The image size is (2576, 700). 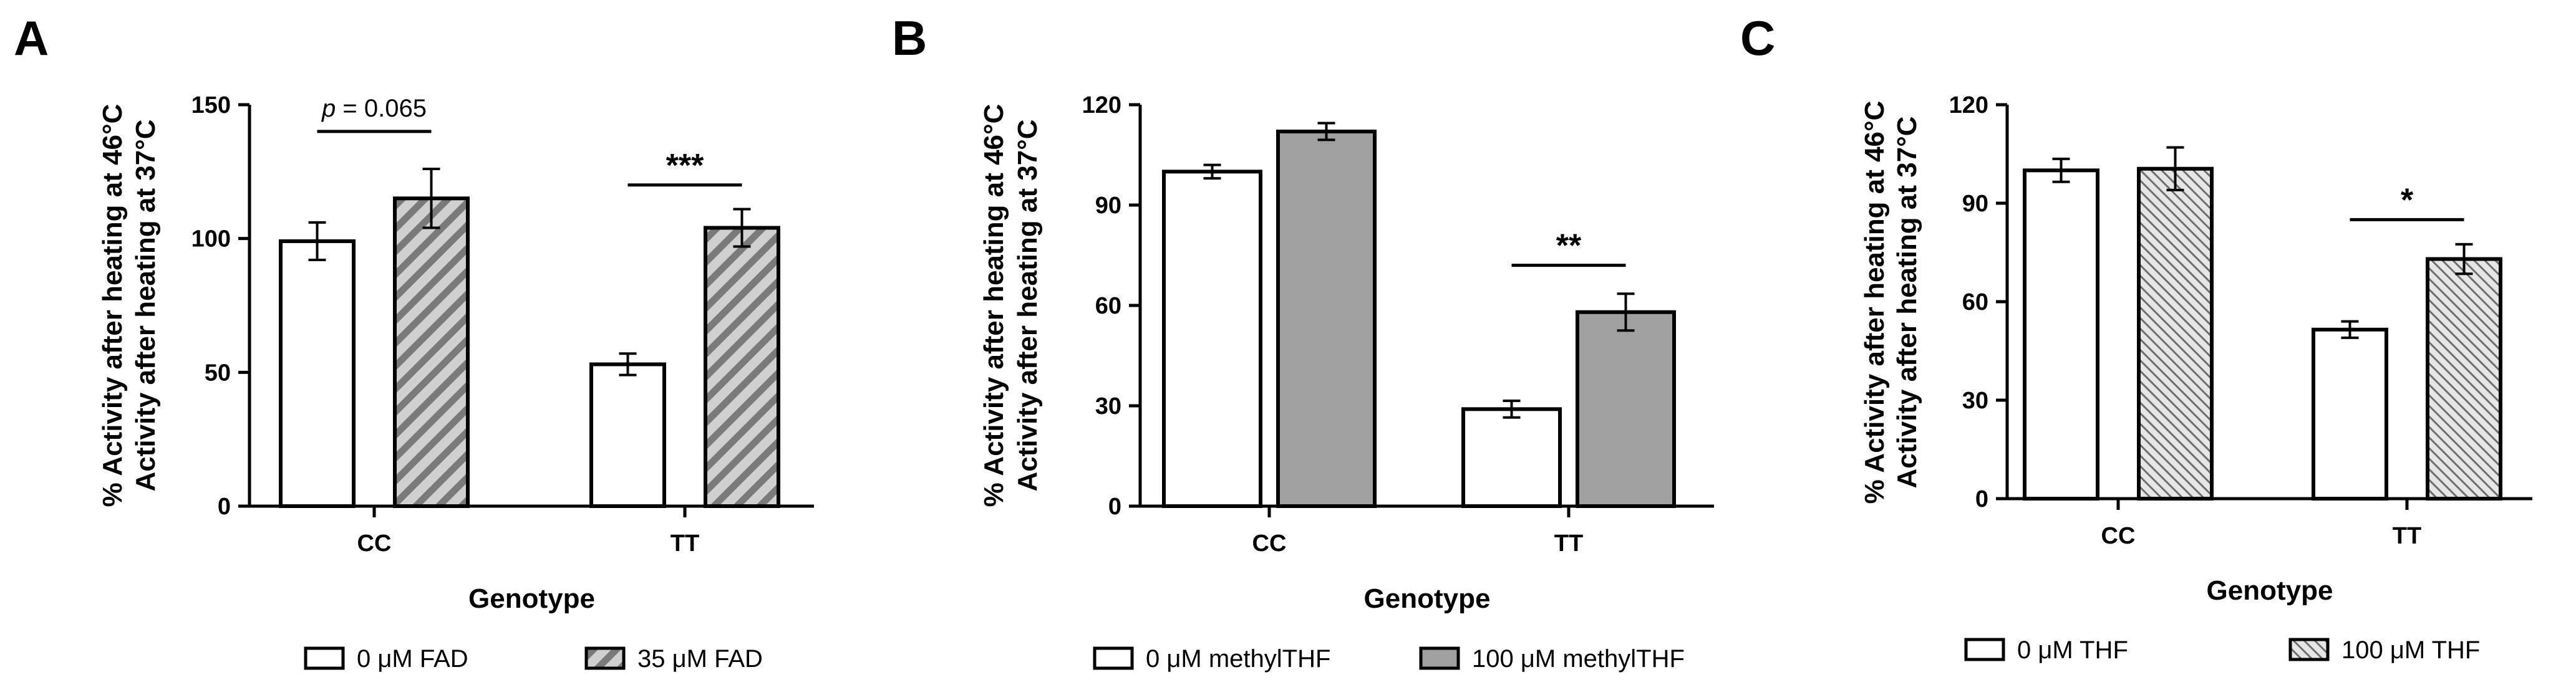 What do you see at coordinates (1757, 38) in the screenshot?
I see `panel-letter: C` at bounding box center [1757, 38].